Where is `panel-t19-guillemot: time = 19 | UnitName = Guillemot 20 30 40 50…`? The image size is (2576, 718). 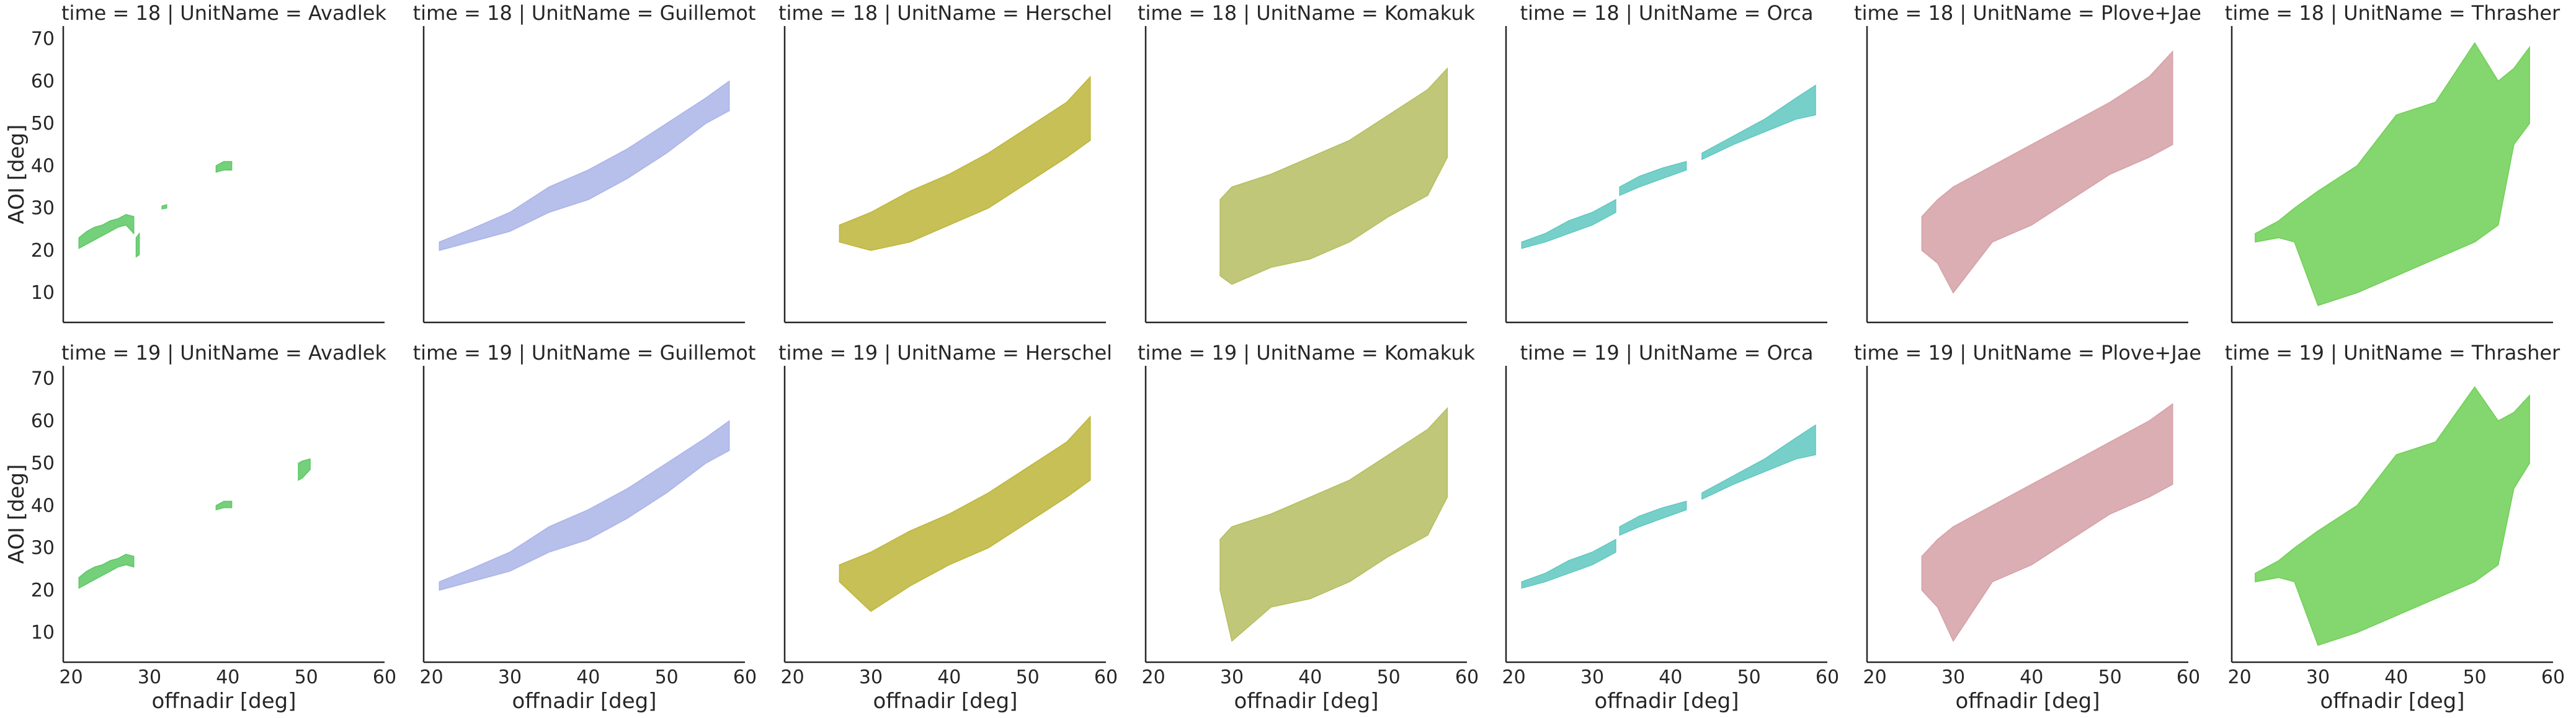 panel-t19-guillemot: time = 19 | UnitName = Guillemot 20 30 40 50… is located at coordinates (585, 527).